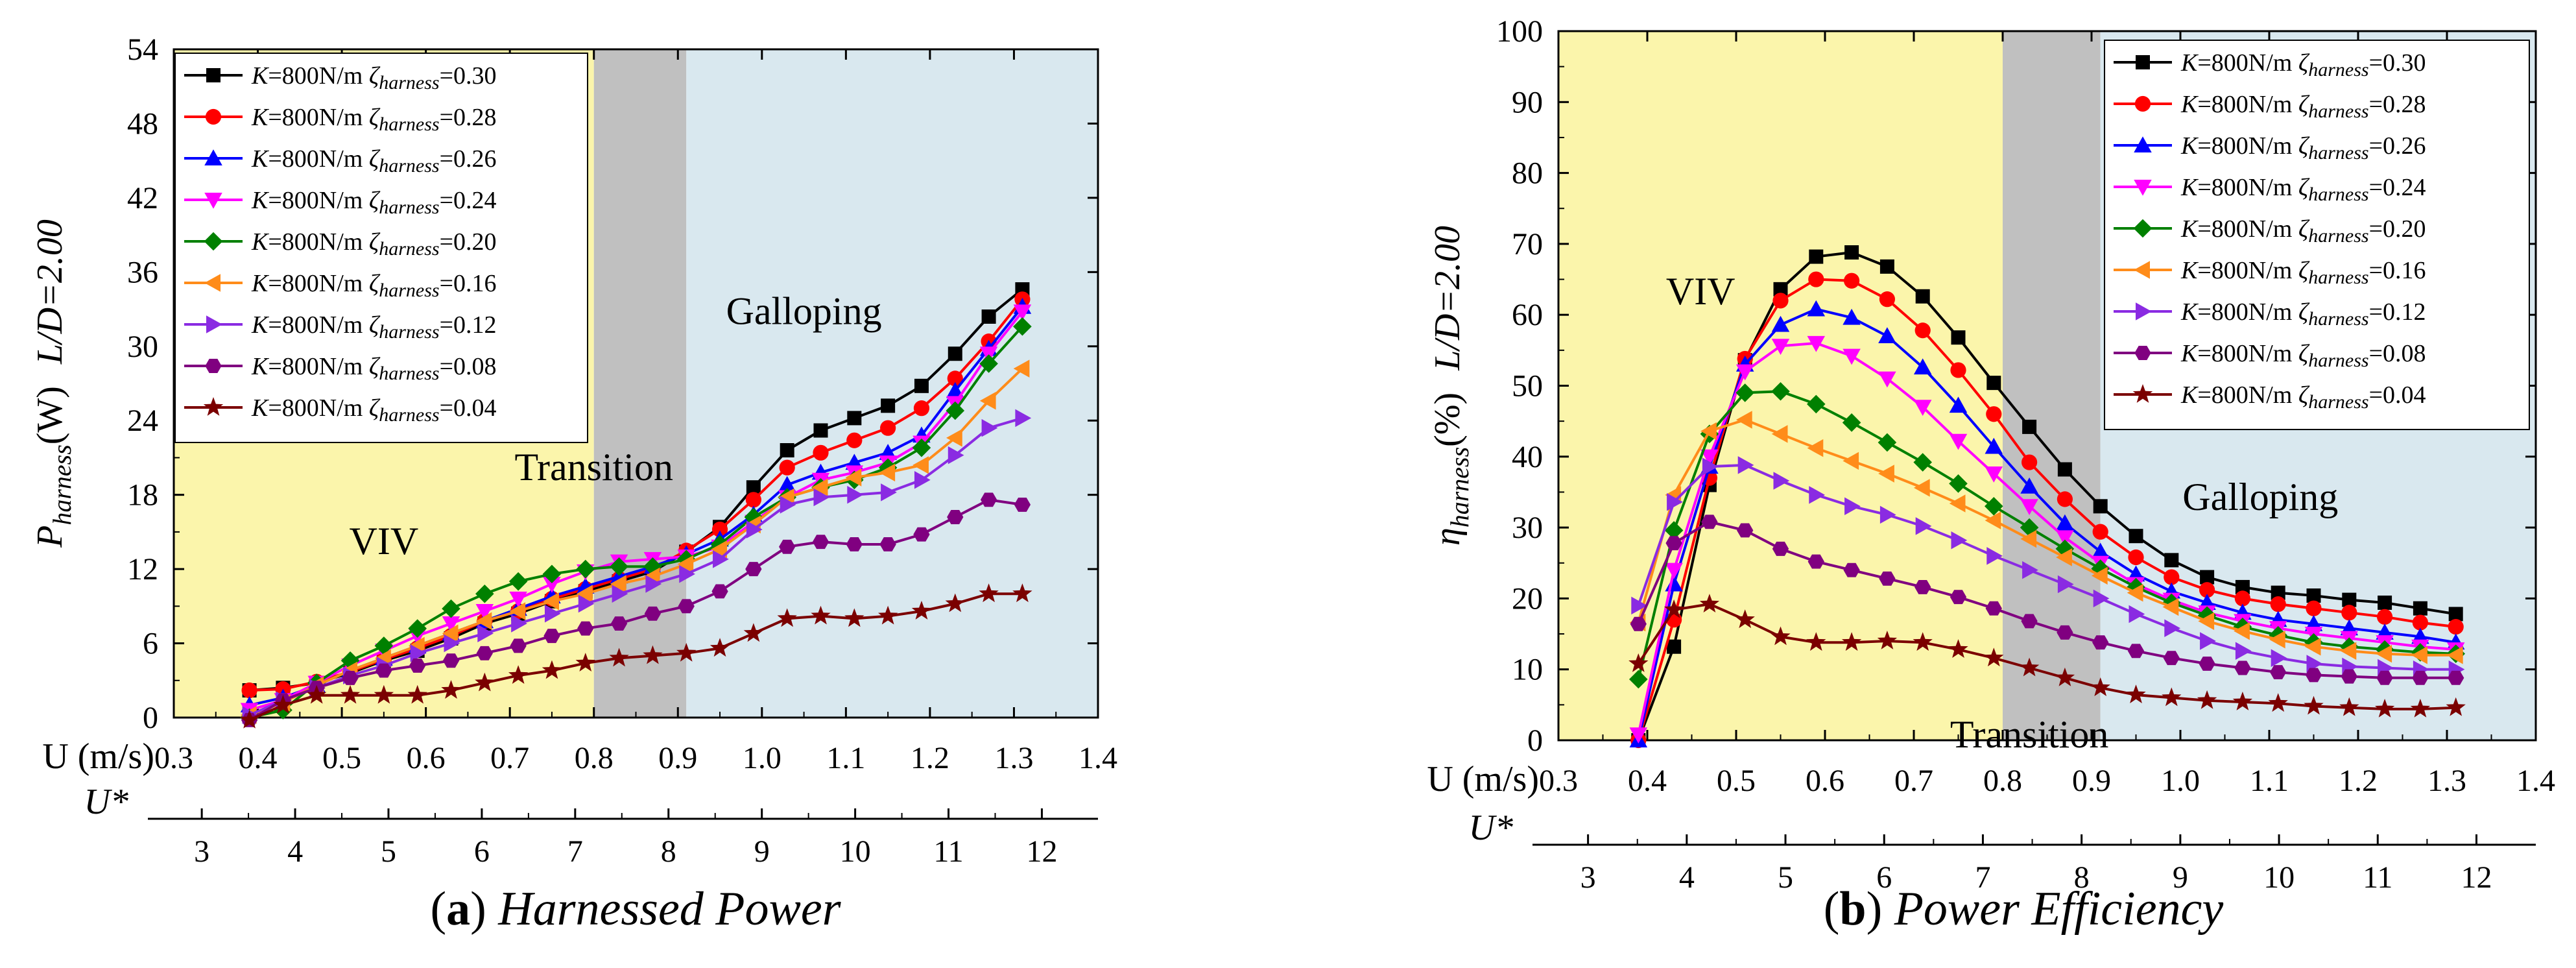  What do you see at coordinates (2270, 189) in the screenshot?
I see `legend-item: K=800N/m ζharness=0.24` at bounding box center [2270, 189].